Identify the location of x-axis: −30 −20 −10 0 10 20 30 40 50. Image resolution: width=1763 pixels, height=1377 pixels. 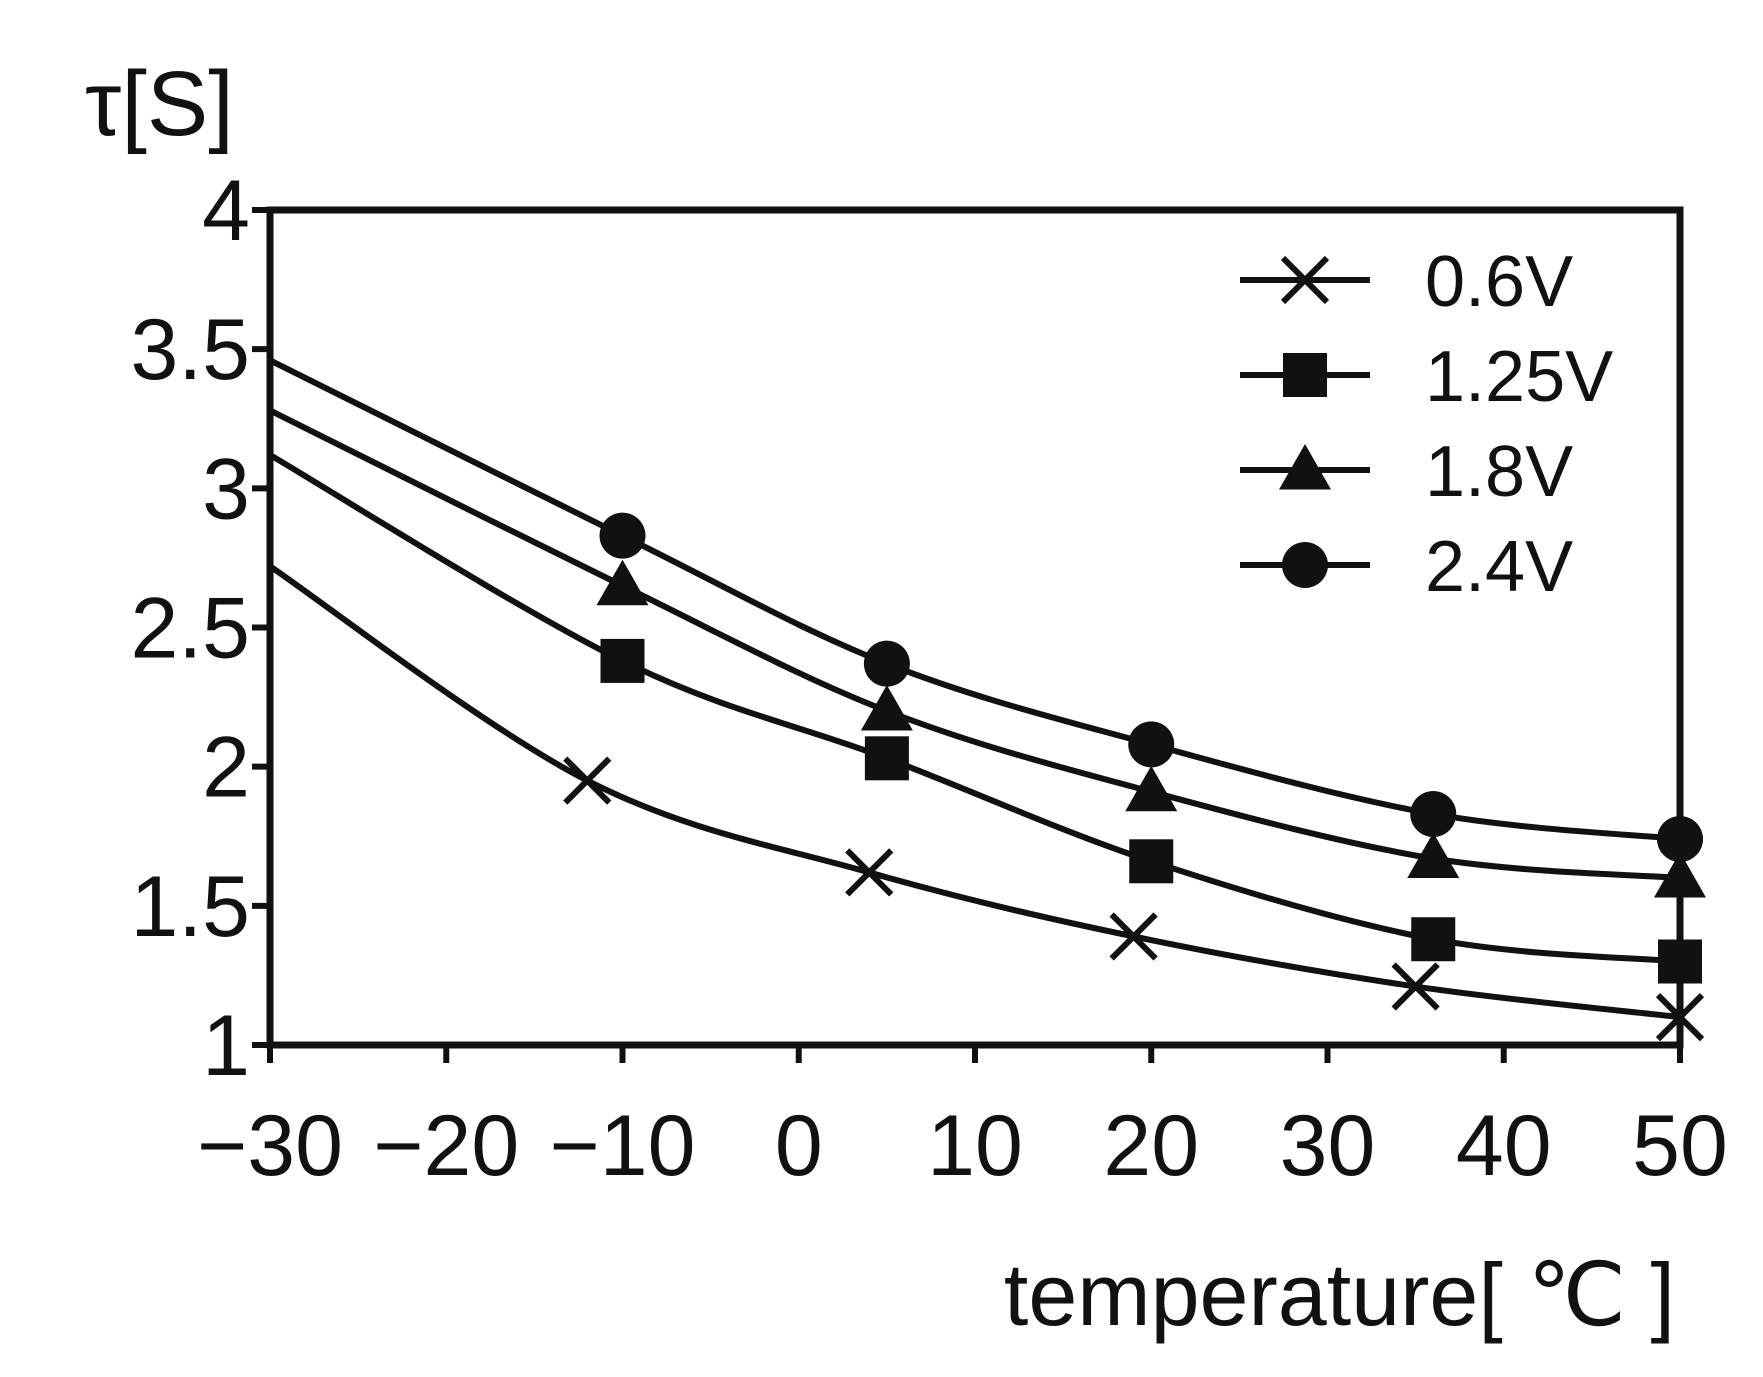
(962, 1119).